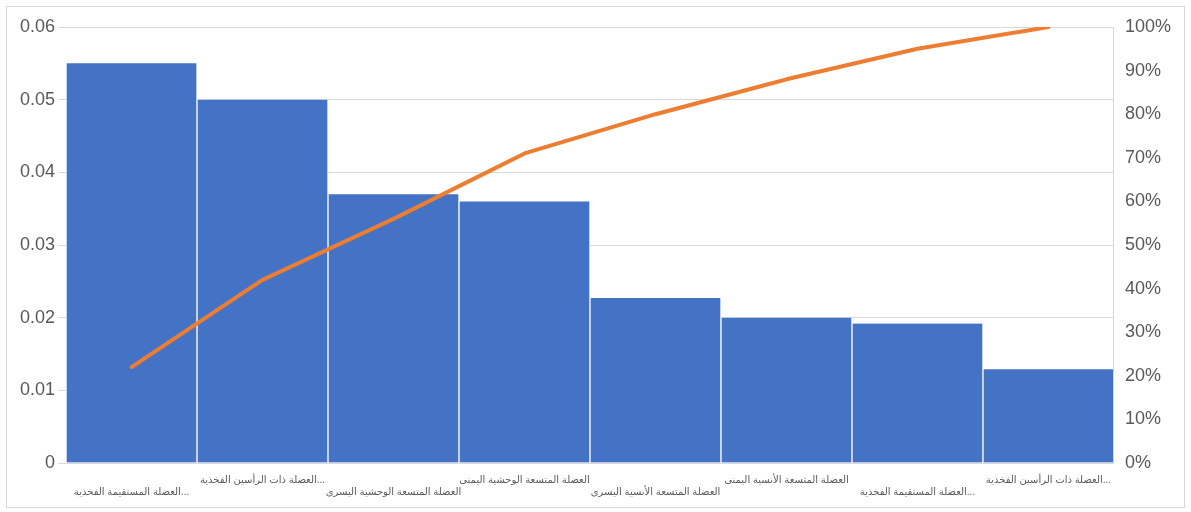  I want to click on x-tick-label: العضلة المتسعة الأنسية اليسرى, so click(655, 490).